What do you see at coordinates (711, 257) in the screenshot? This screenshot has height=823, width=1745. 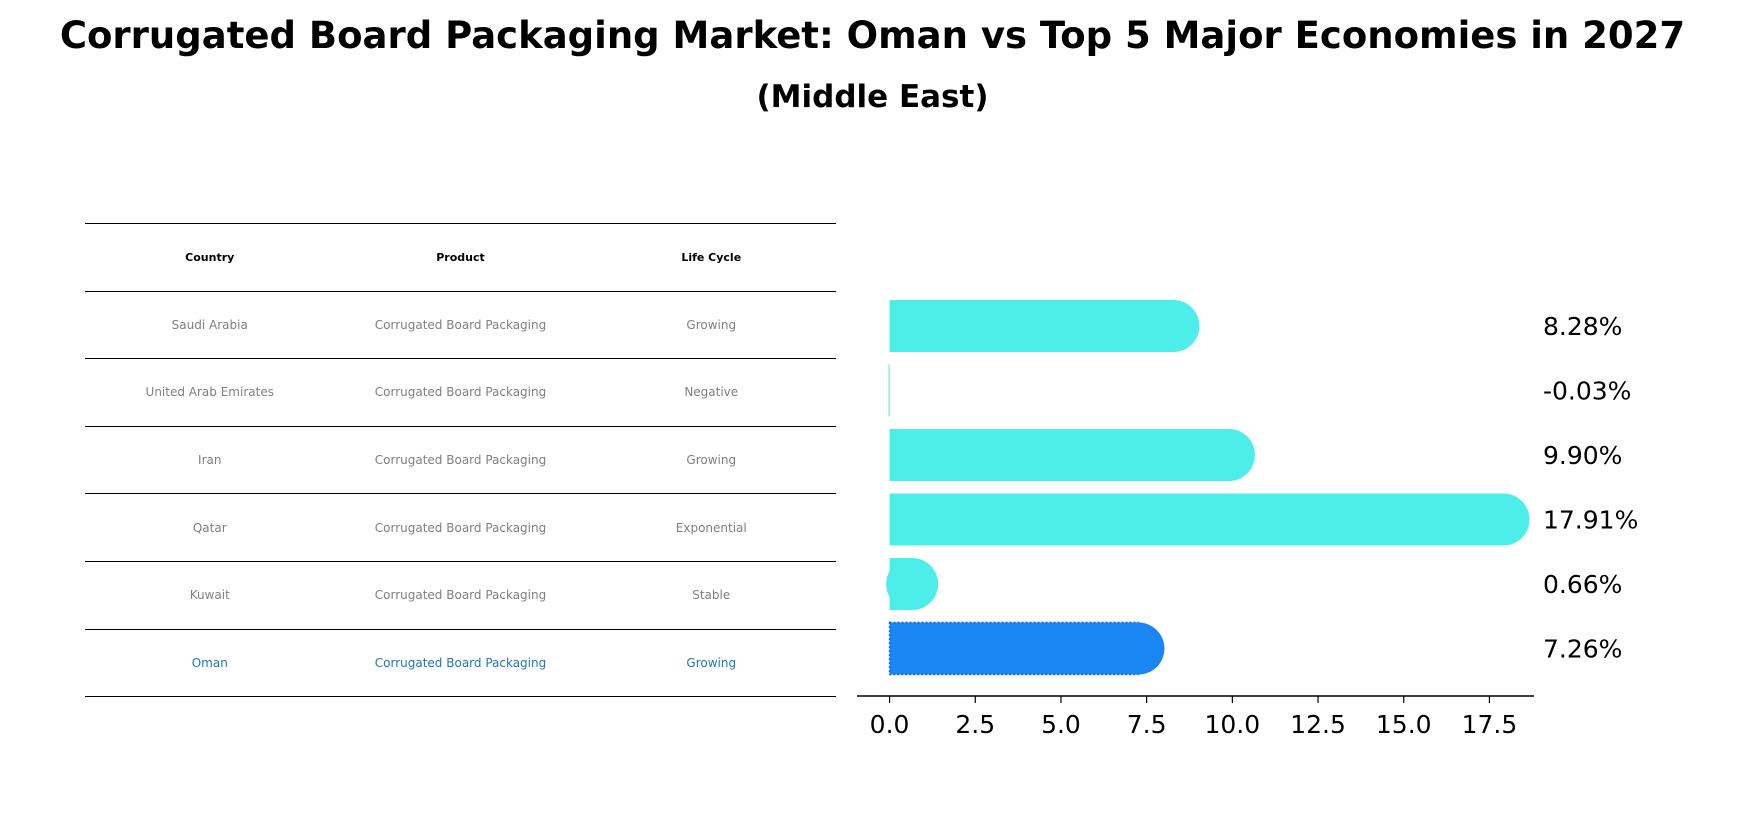 I see `column-header-life-cycle: Life Cycle` at bounding box center [711, 257].